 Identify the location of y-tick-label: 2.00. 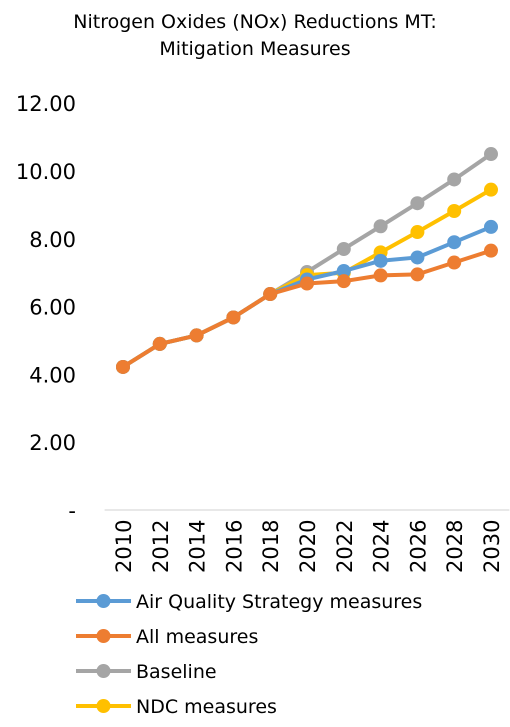
(52, 443).